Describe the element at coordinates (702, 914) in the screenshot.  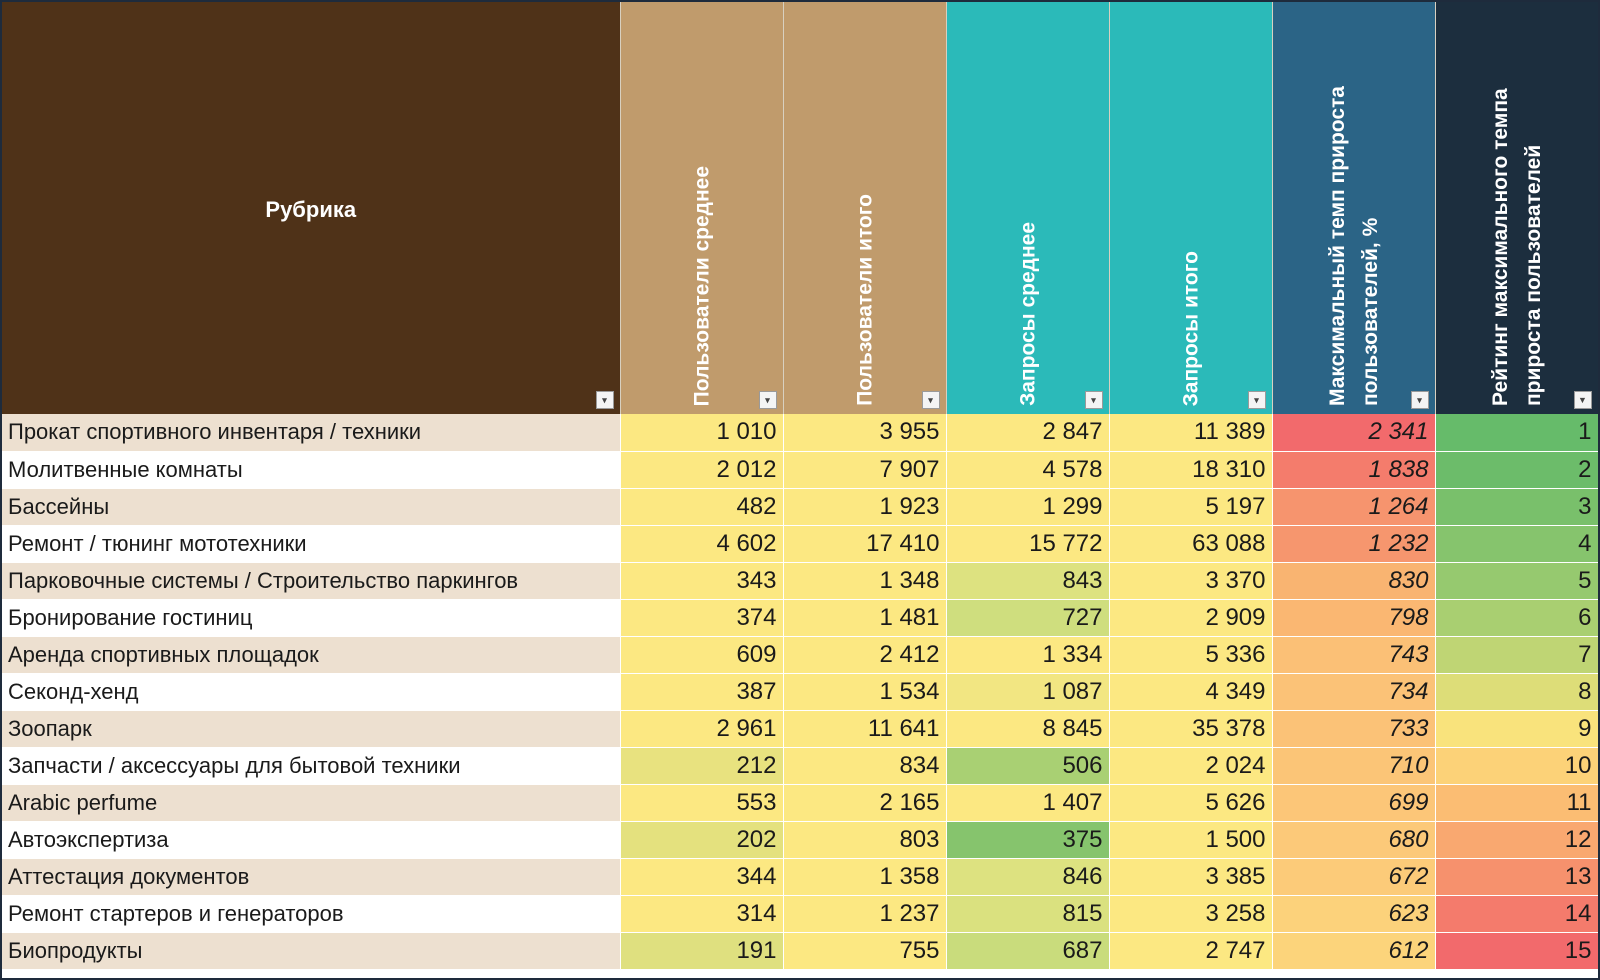
I see `users-avg-cell: 314` at that location.